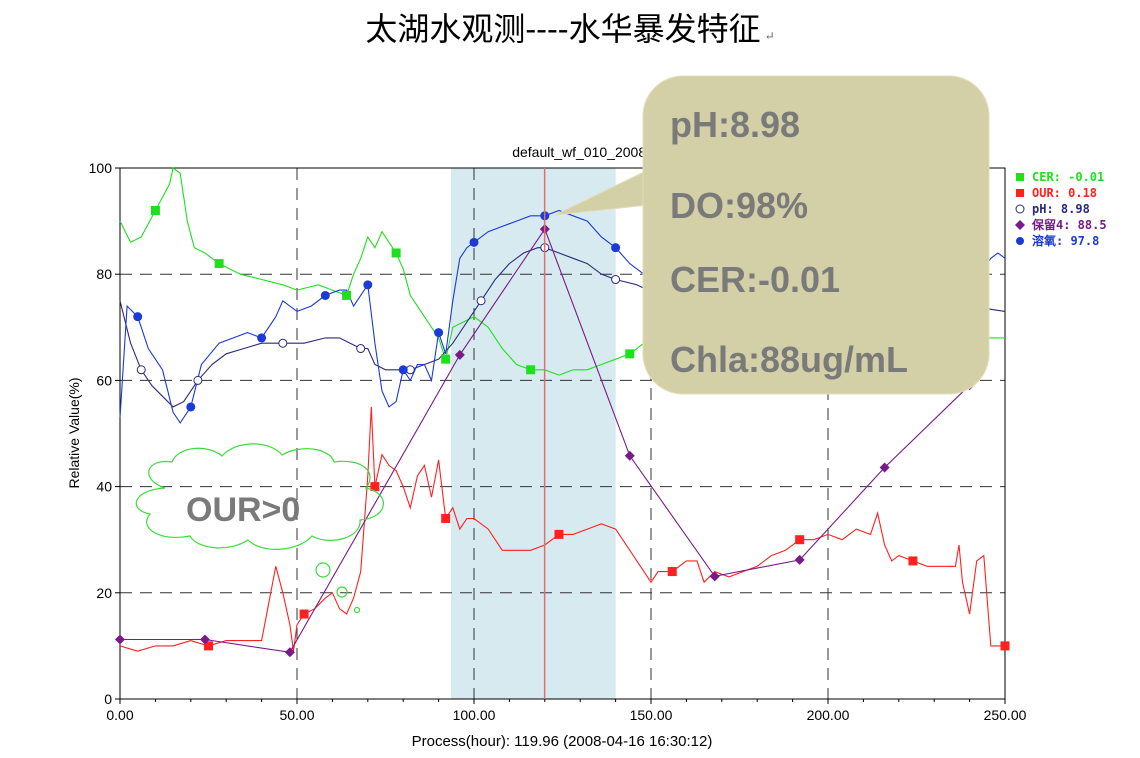 The image size is (1140, 758). What do you see at coordinates (1068, 177) in the screenshot?
I see `legend-entry-0: CER: -0.01` at bounding box center [1068, 177].